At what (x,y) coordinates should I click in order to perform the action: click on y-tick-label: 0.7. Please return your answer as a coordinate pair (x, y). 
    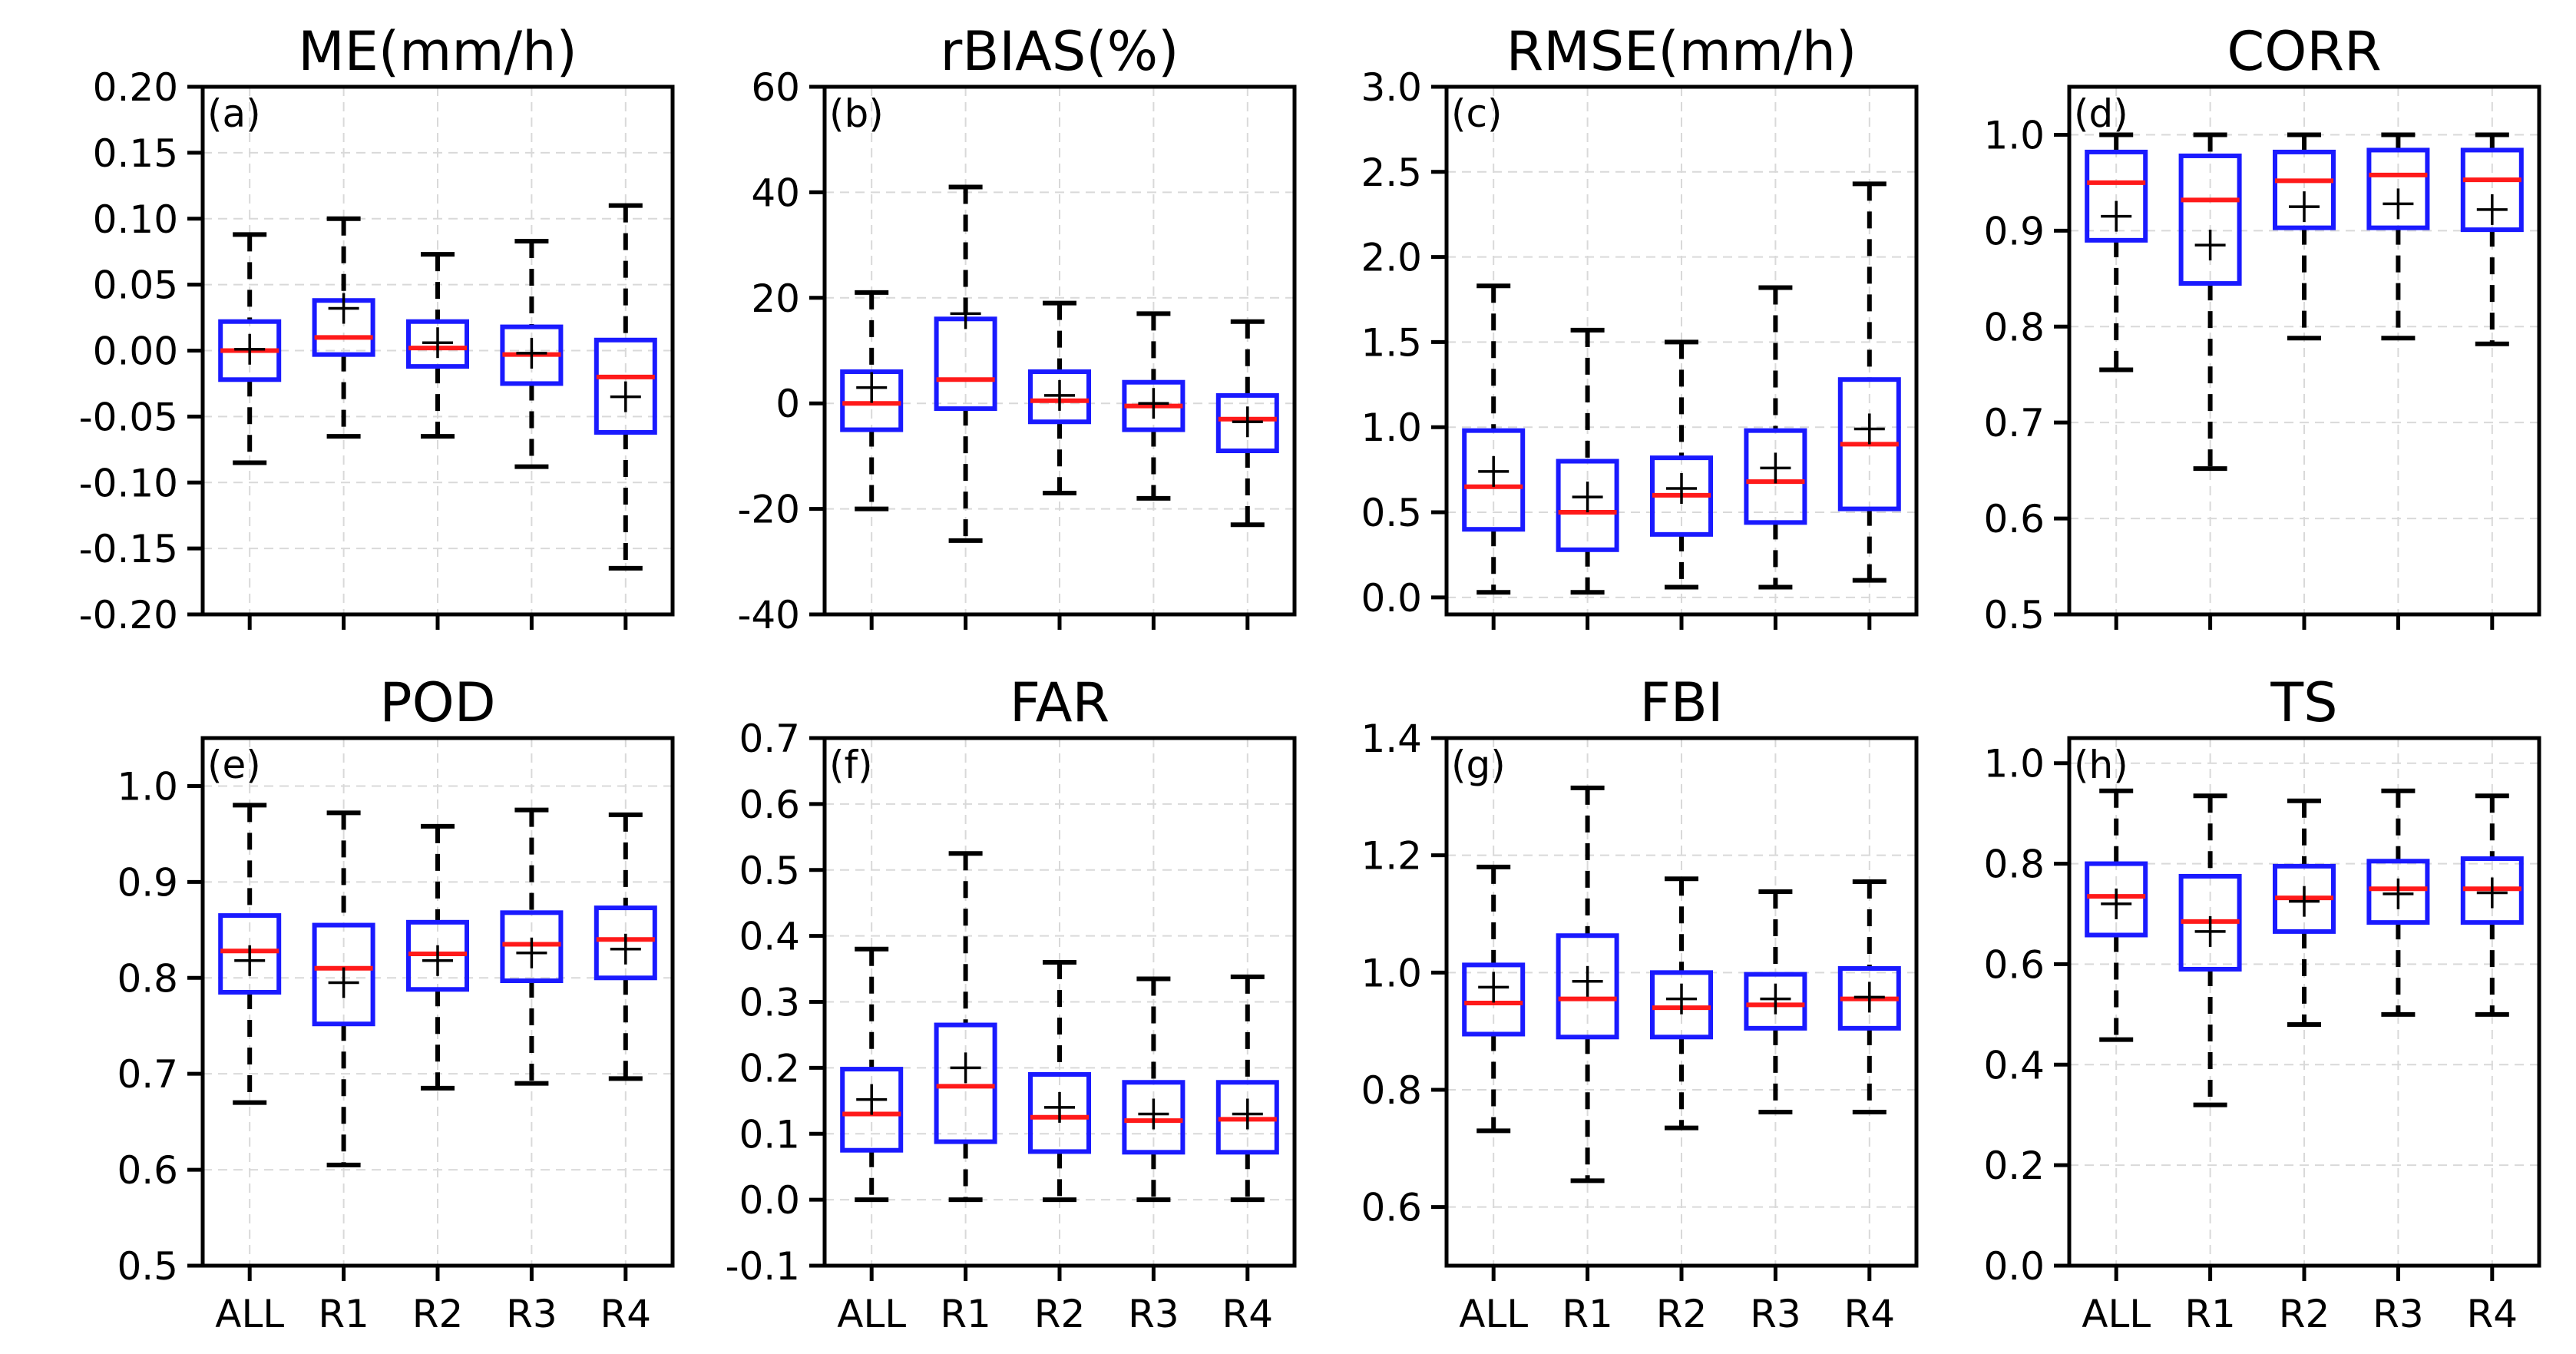
    Looking at the image, I should click on (147, 1074).